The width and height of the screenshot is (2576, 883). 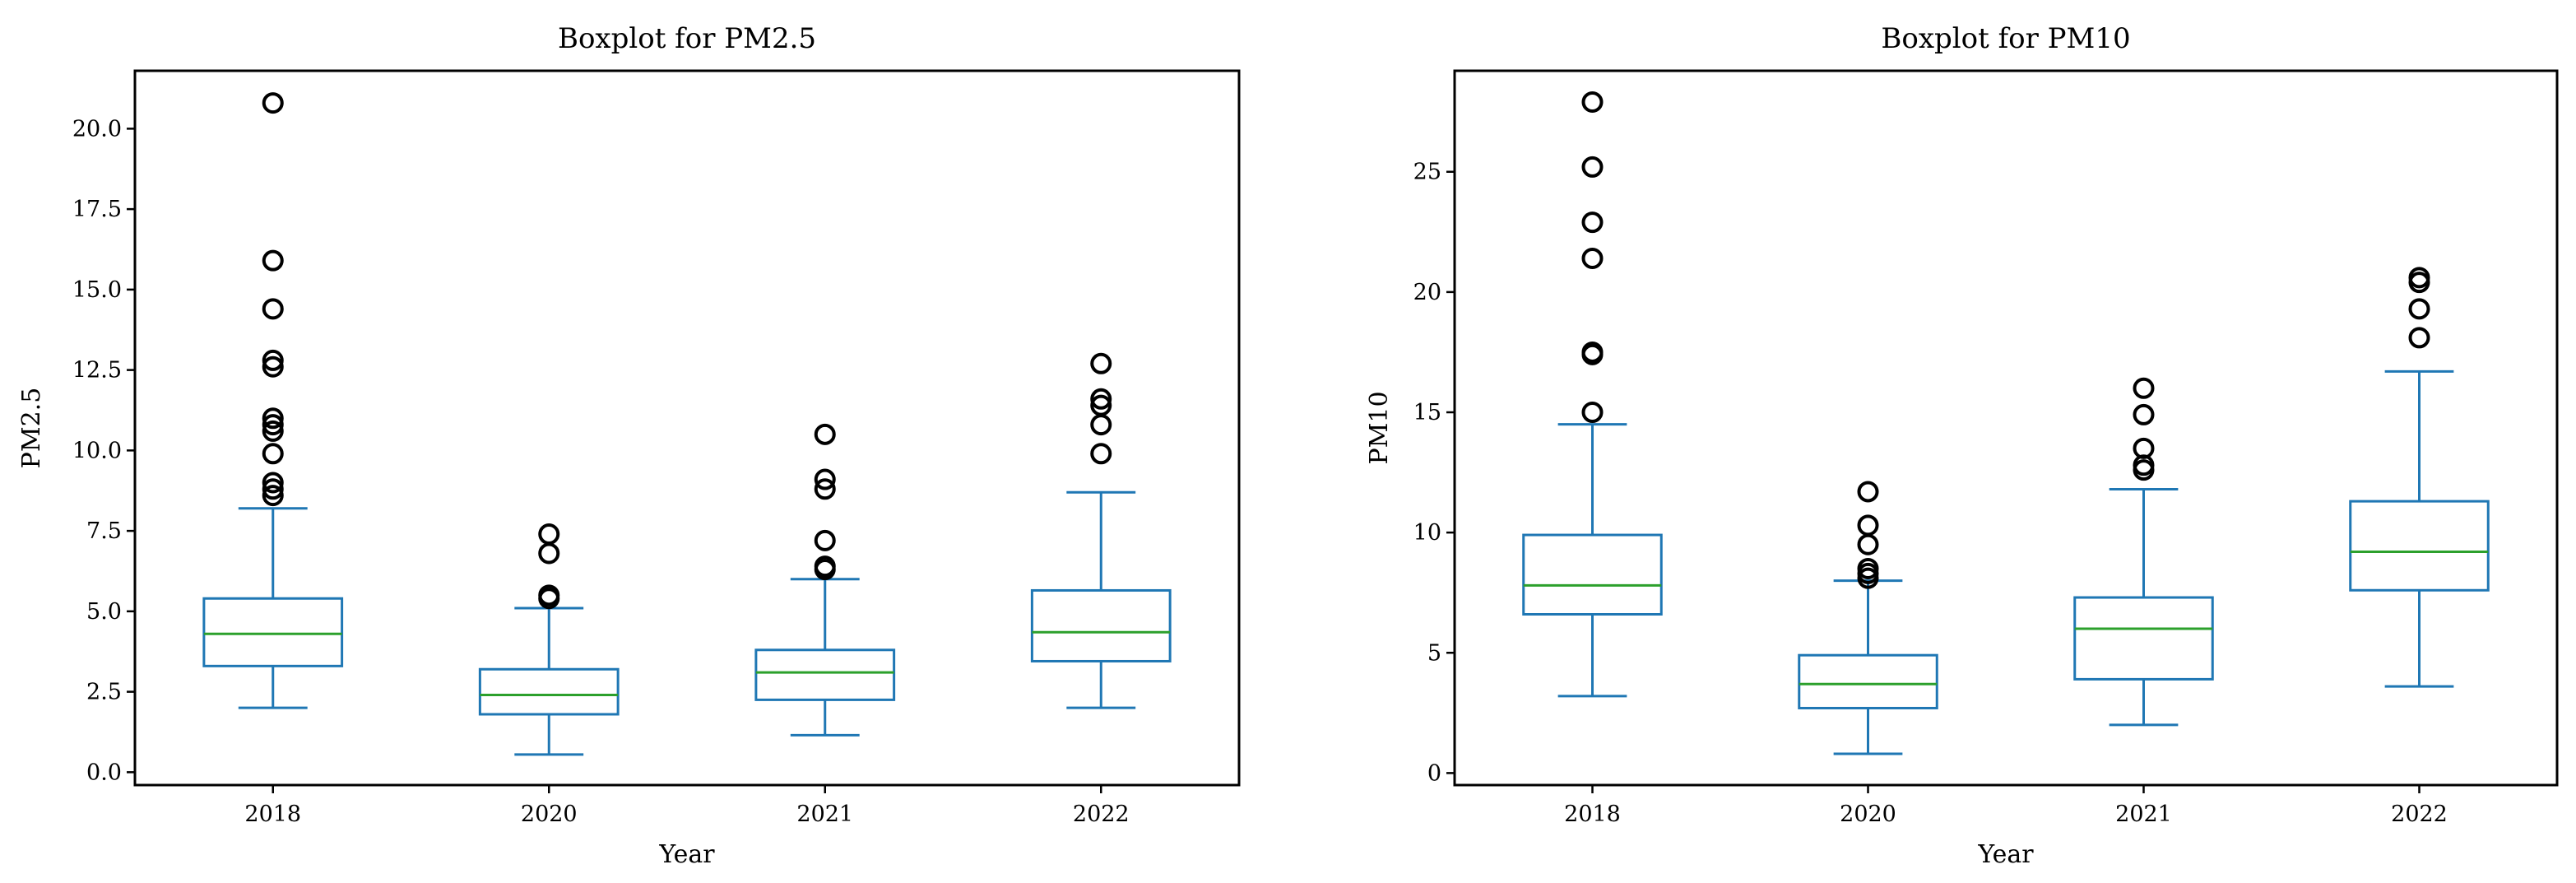 I want to click on y-tick-label: 0, so click(x=1434, y=773).